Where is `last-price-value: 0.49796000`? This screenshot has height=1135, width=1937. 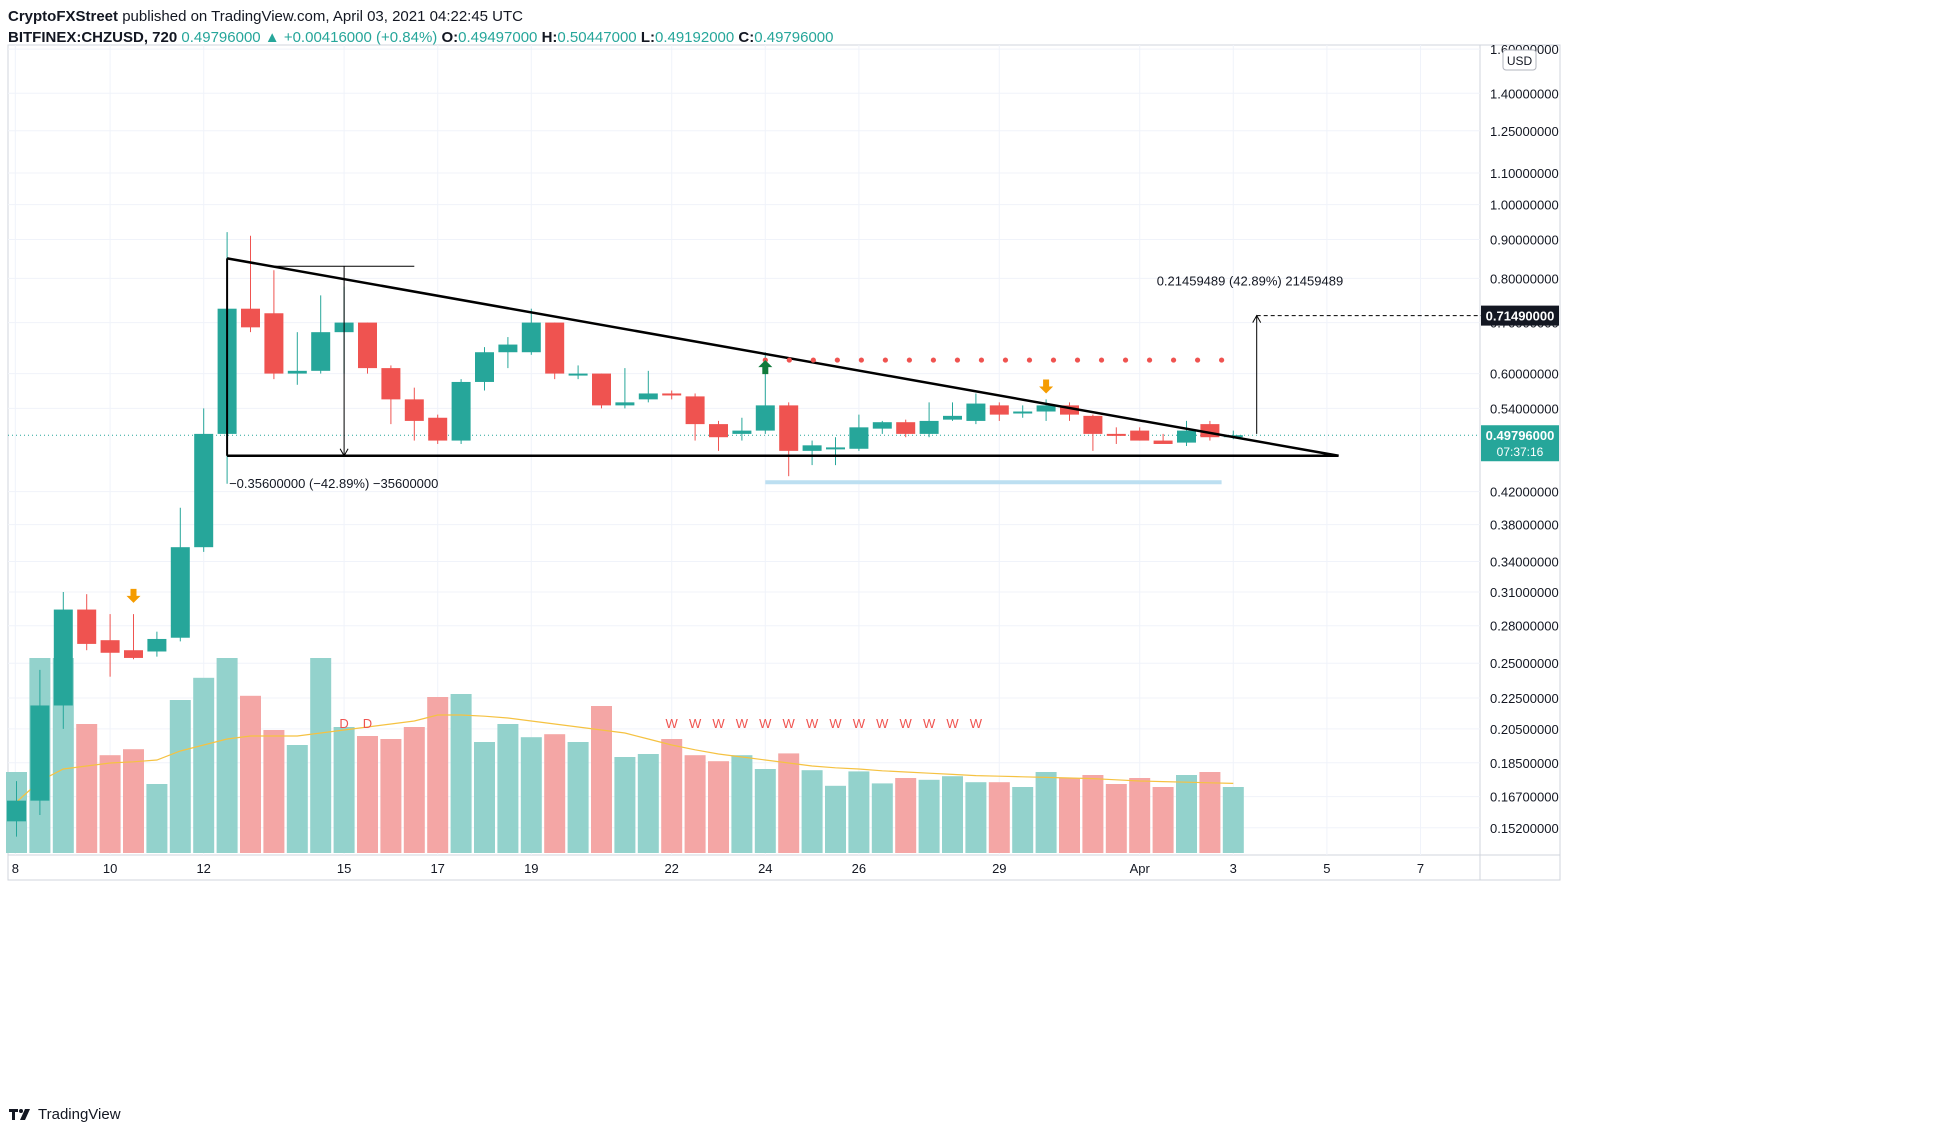 last-price-value: 0.49796000 is located at coordinates (221, 37).